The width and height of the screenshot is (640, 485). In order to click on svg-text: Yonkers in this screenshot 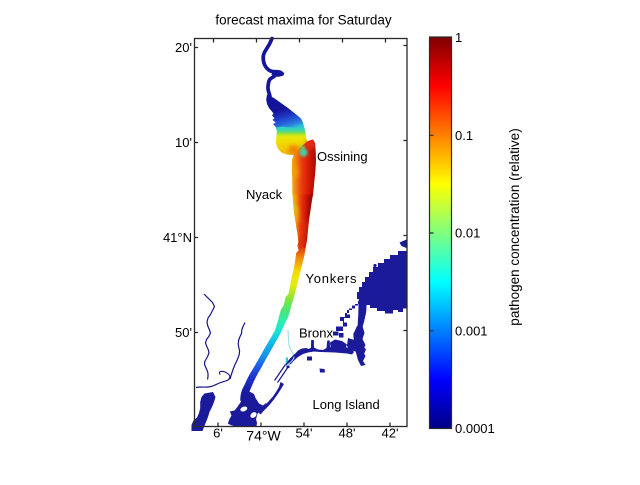, I will do `click(332, 278)`.